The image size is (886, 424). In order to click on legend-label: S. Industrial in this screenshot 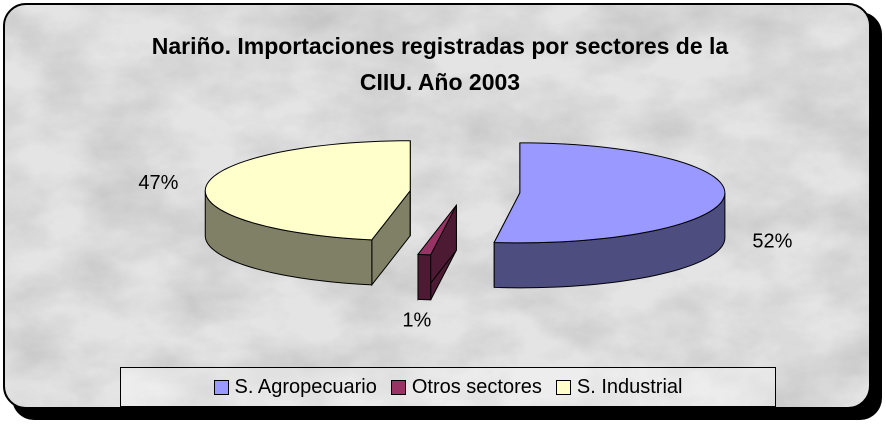, I will do `click(629, 386)`.